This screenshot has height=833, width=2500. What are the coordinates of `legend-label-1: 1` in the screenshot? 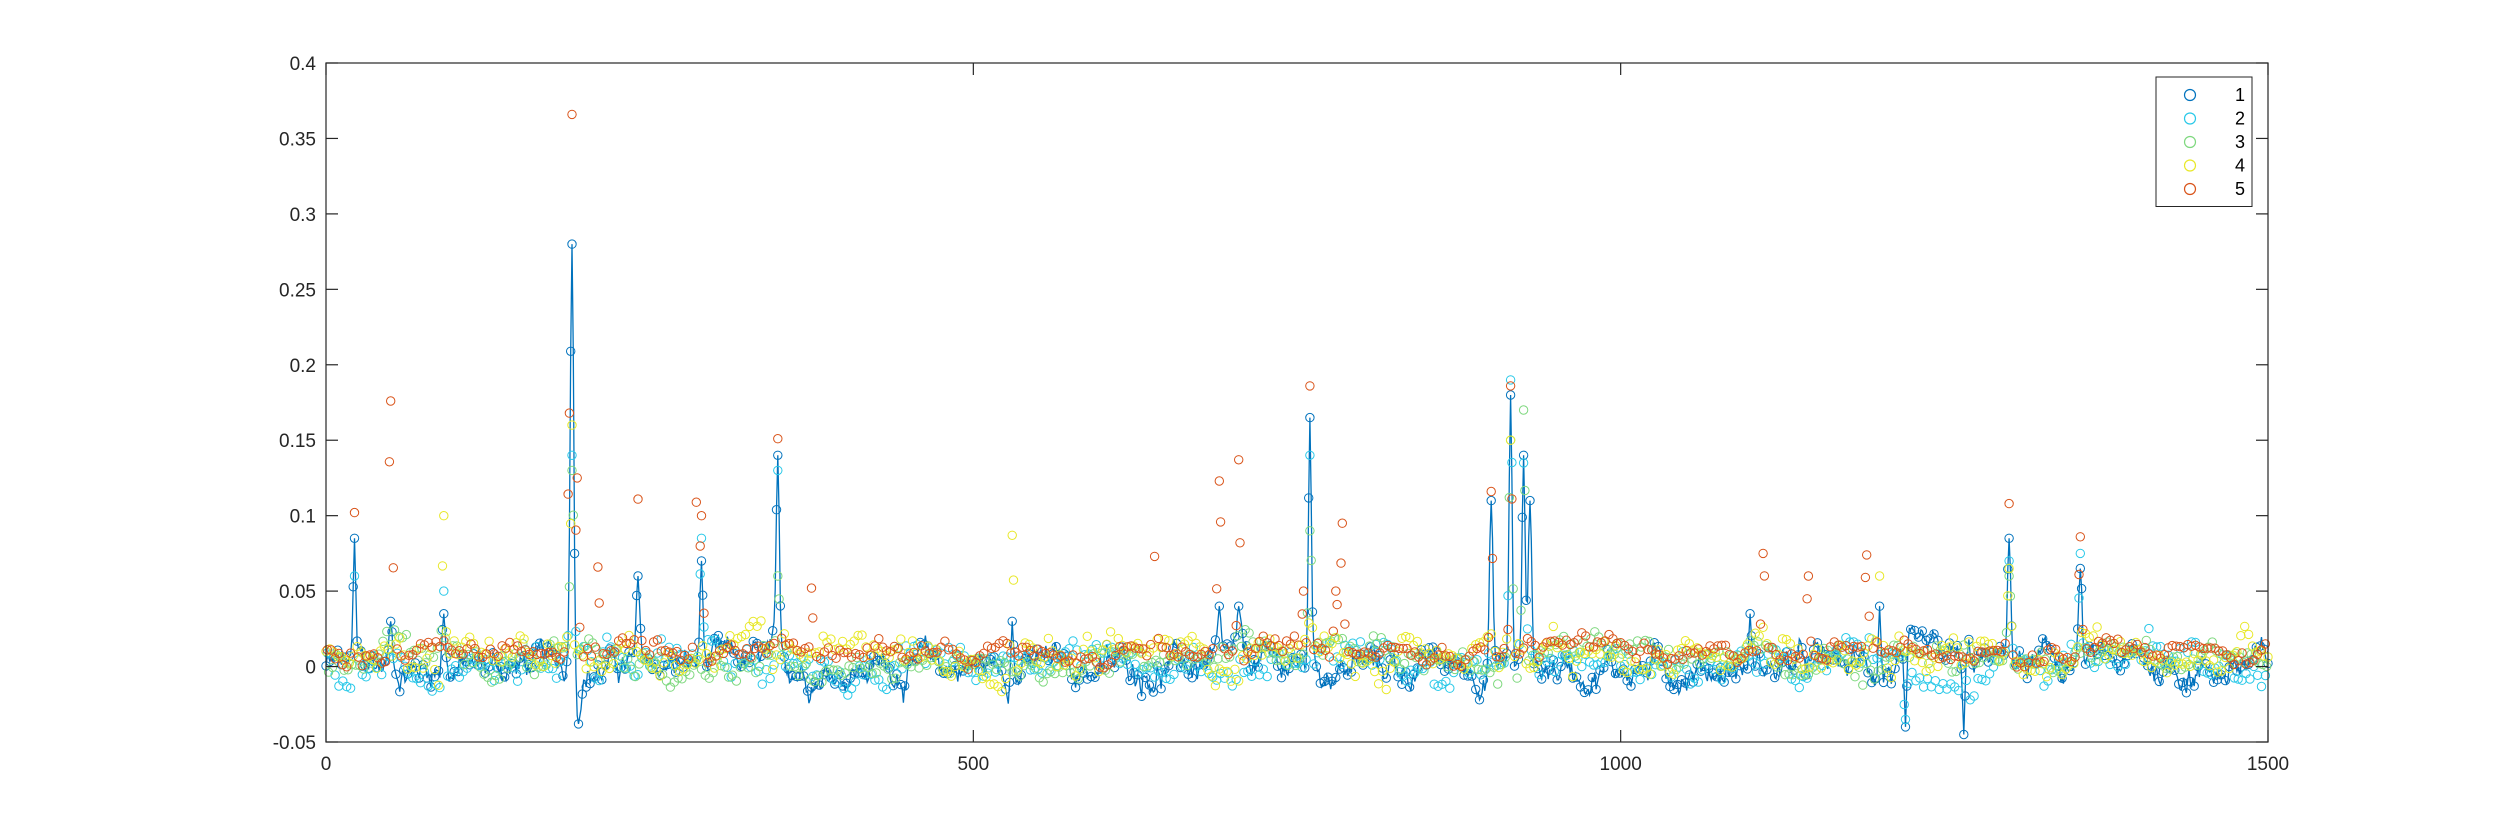 It's located at (2240, 95).